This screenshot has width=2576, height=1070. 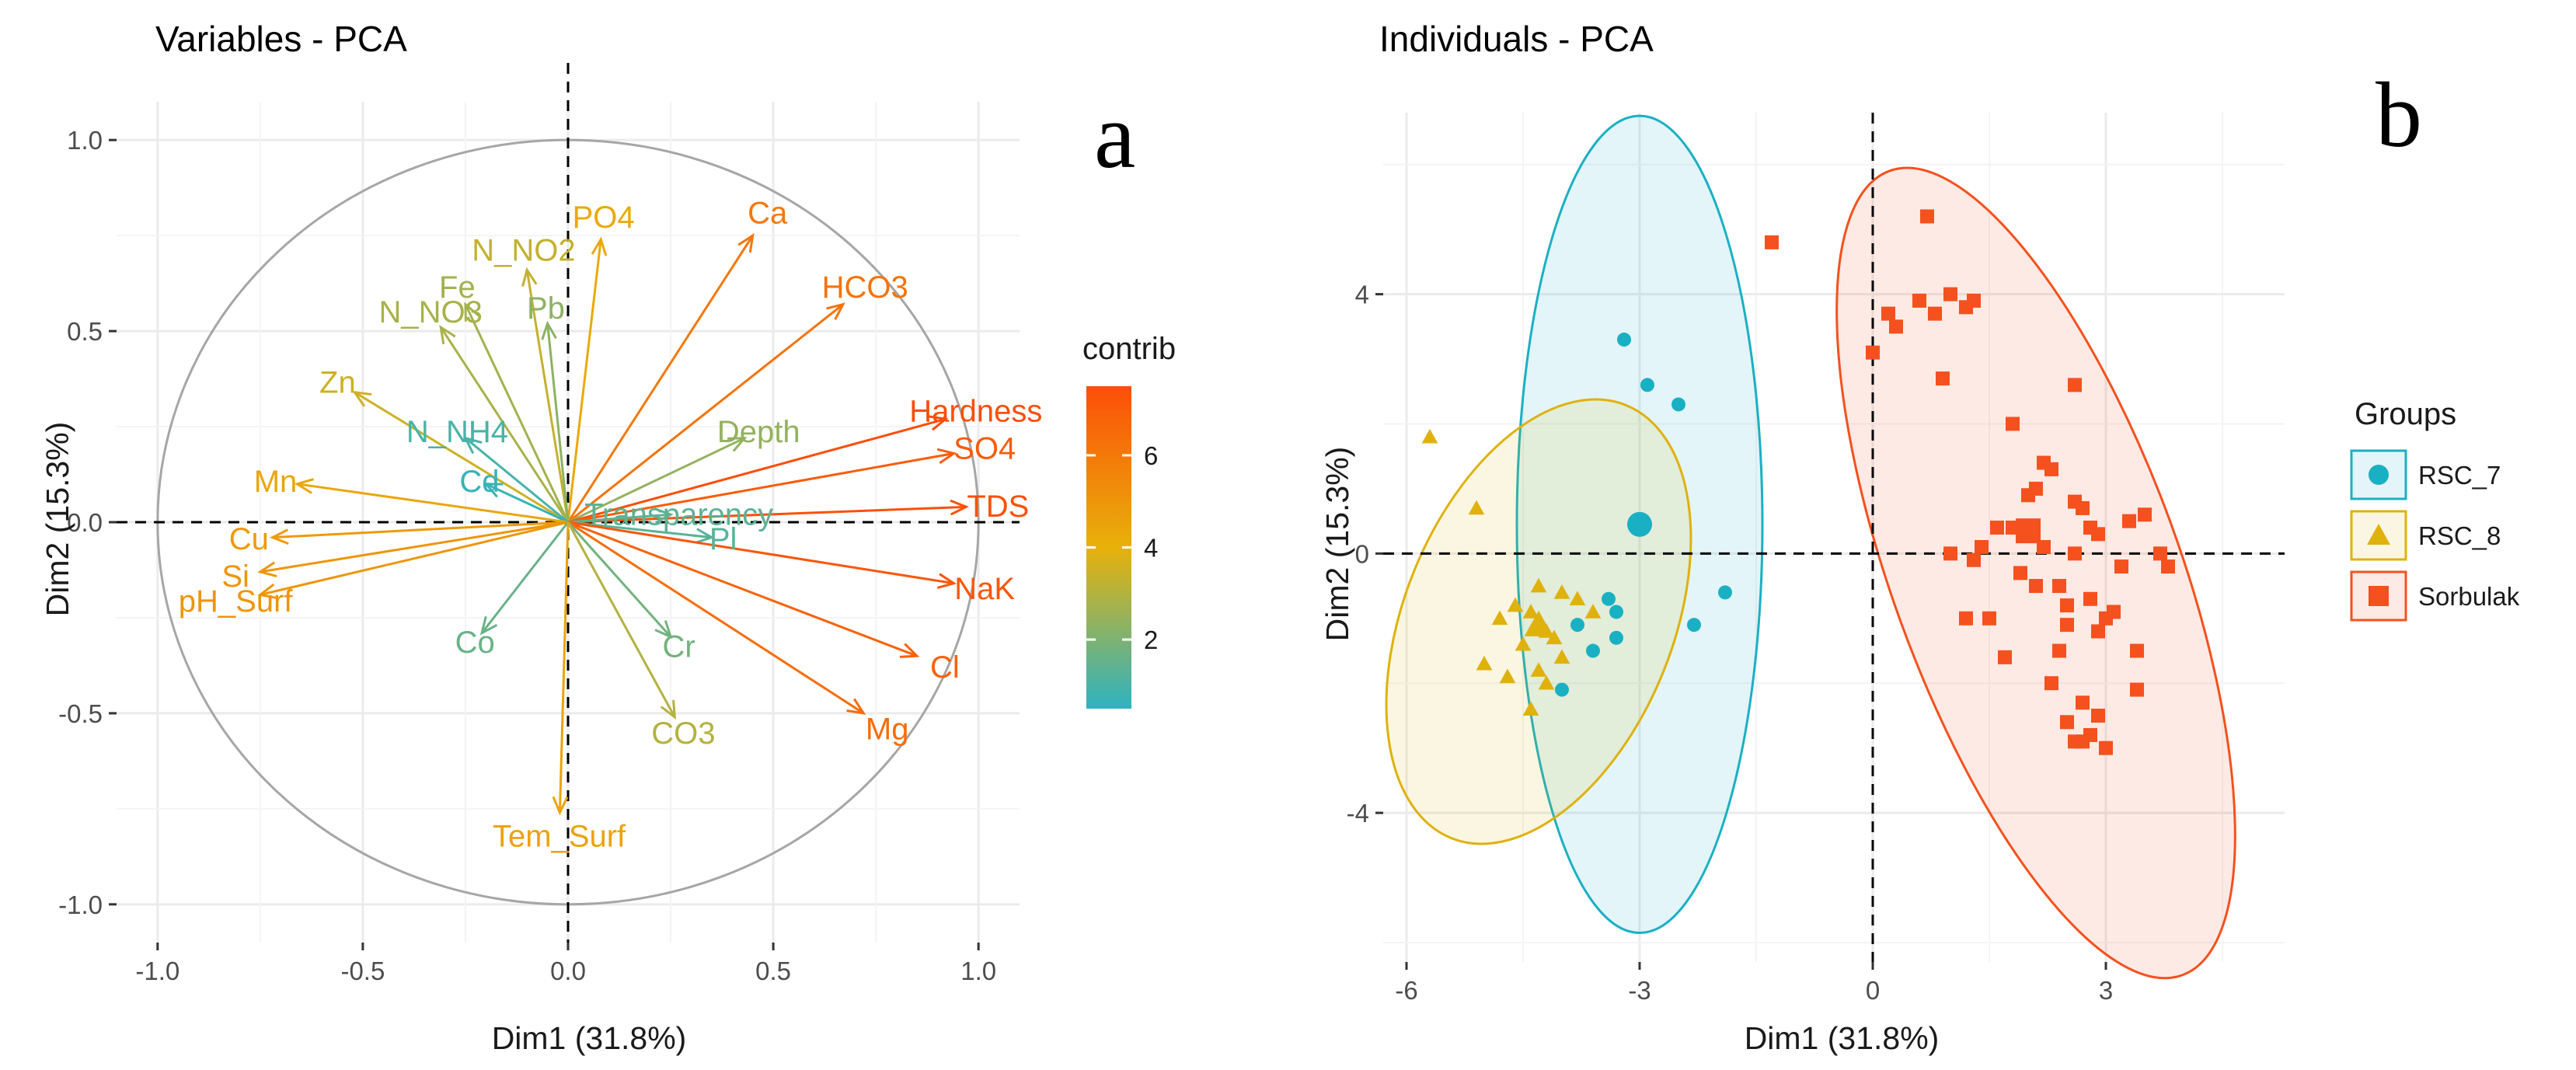 I want to click on label-transparency: Transparency, so click(x=678, y=514).